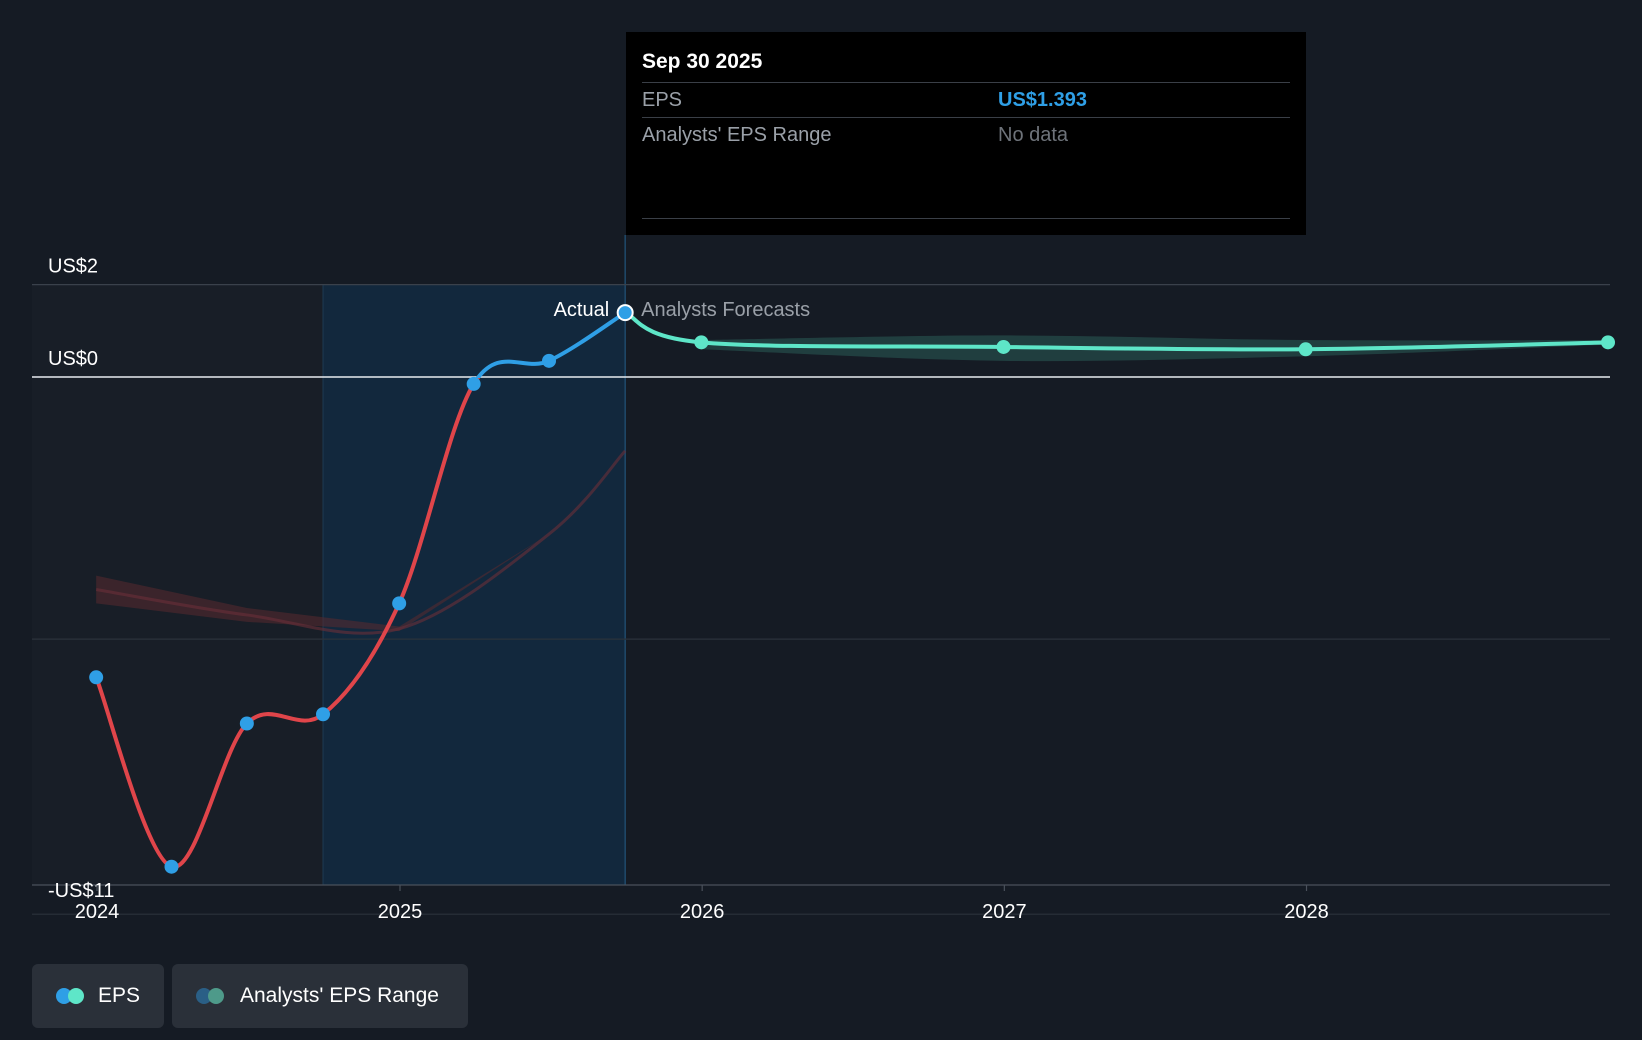  I want to click on past-shade, so click(178, 584).